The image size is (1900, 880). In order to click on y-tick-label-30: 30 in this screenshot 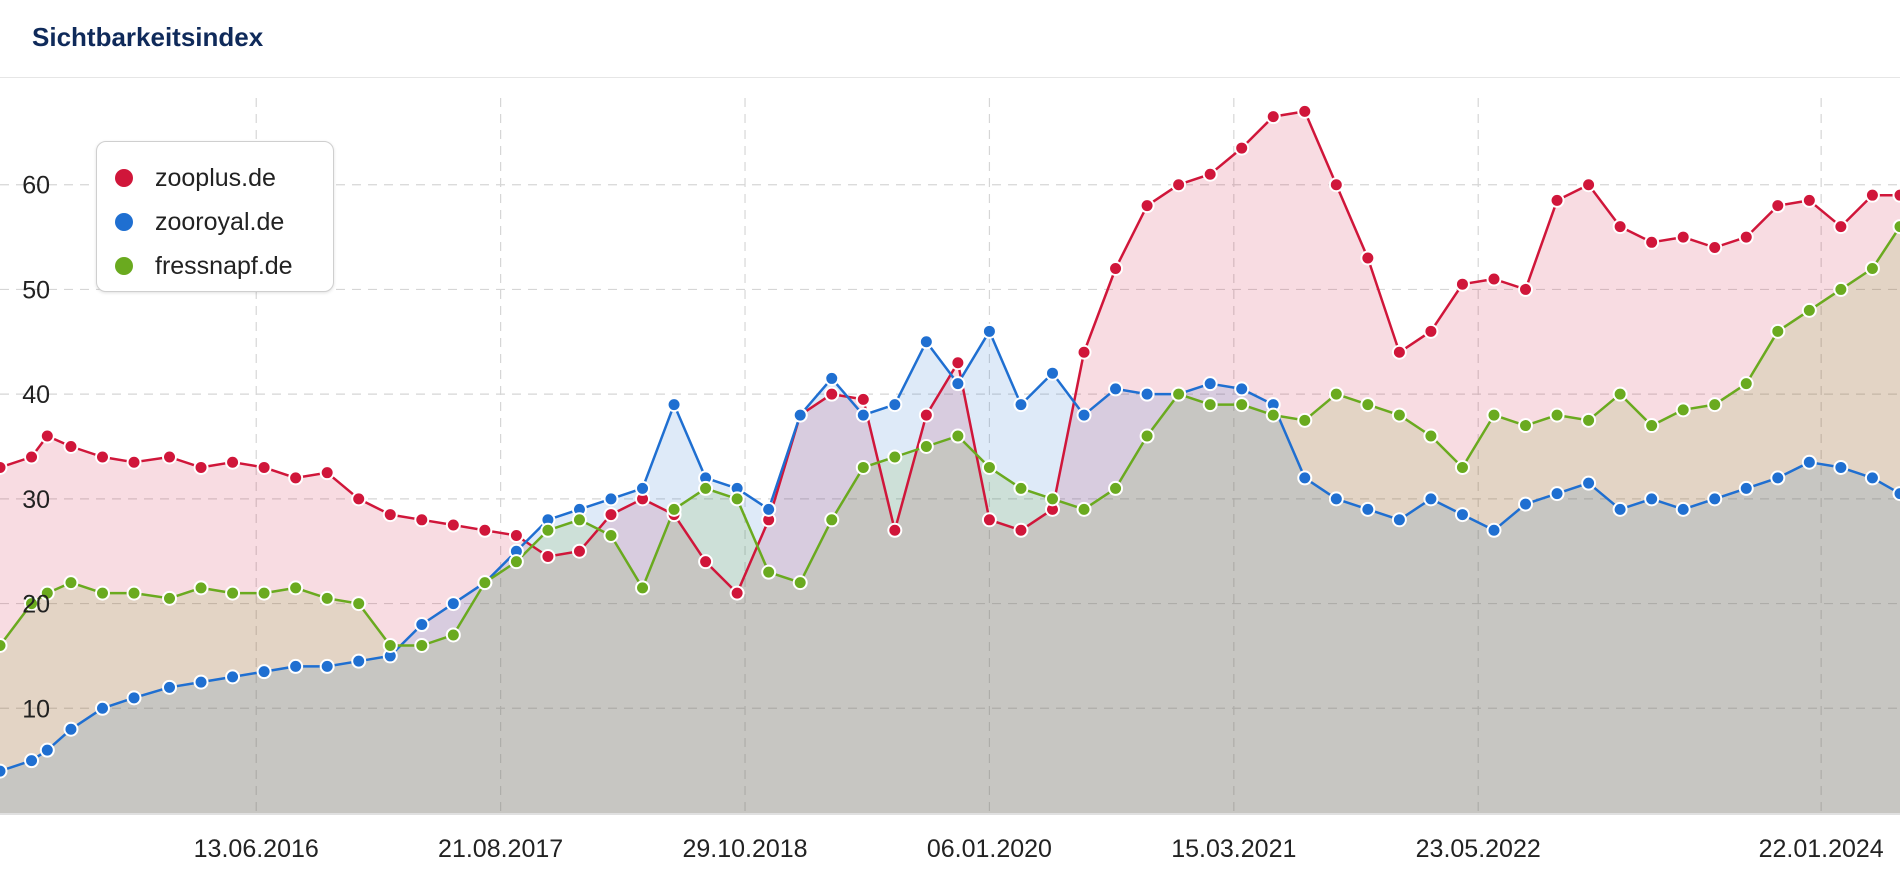, I will do `click(36, 500)`.